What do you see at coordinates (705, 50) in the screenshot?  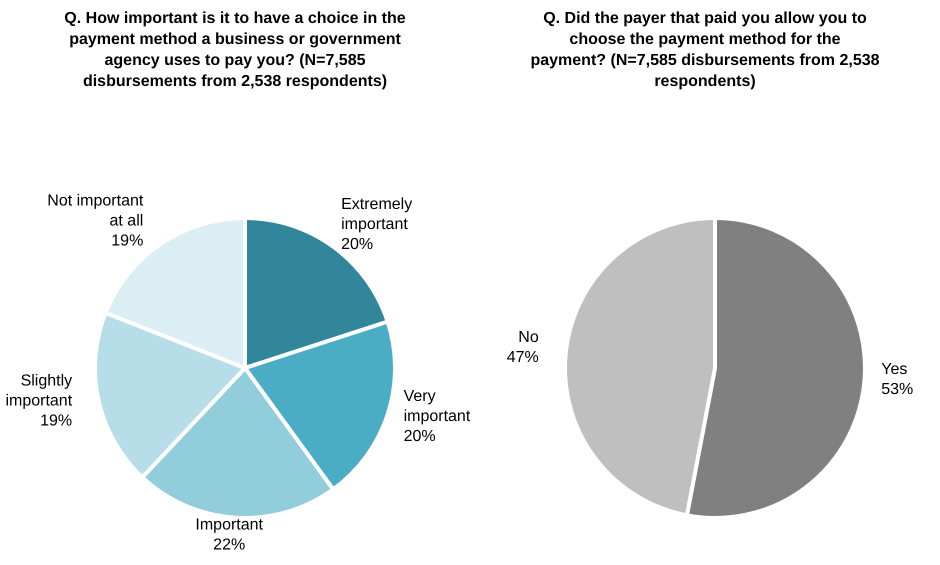 I see `chart-title: Q. Did the payer that paid you allow you to choose the payment method for the payment? (N=7,585 disbursements from 2,538 respondents)` at bounding box center [705, 50].